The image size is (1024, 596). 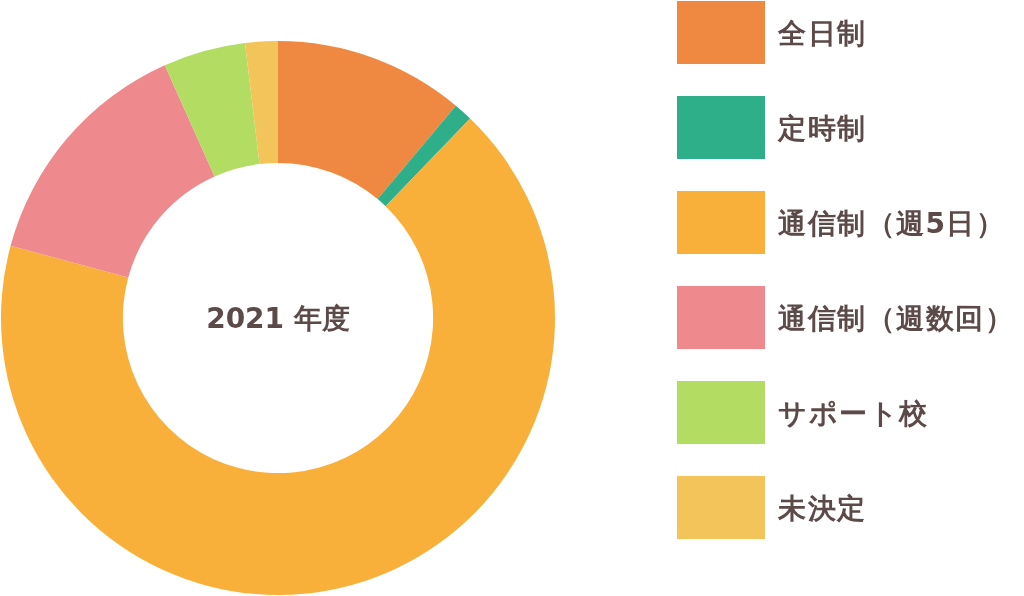 What do you see at coordinates (822, 33) in the screenshot?
I see `legend-label: 全日制` at bounding box center [822, 33].